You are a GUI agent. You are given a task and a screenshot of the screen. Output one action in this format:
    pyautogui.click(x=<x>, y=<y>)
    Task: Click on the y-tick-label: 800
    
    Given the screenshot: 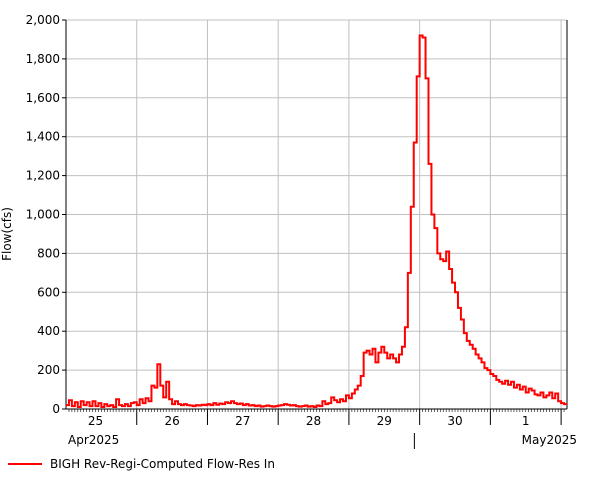 What is the action you would take?
    pyautogui.click(x=48, y=253)
    